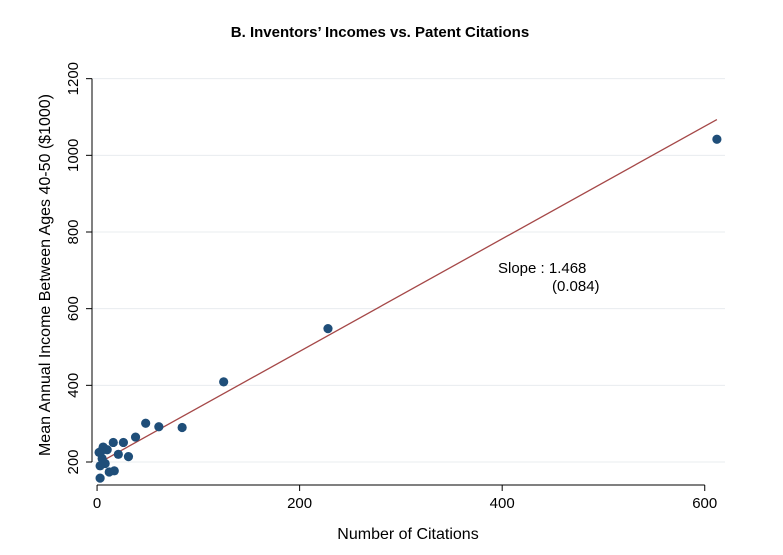 Image resolution: width=783 pixels, height=555 pixels. I want to click on y-tick-label: 600, so click(73, 308).